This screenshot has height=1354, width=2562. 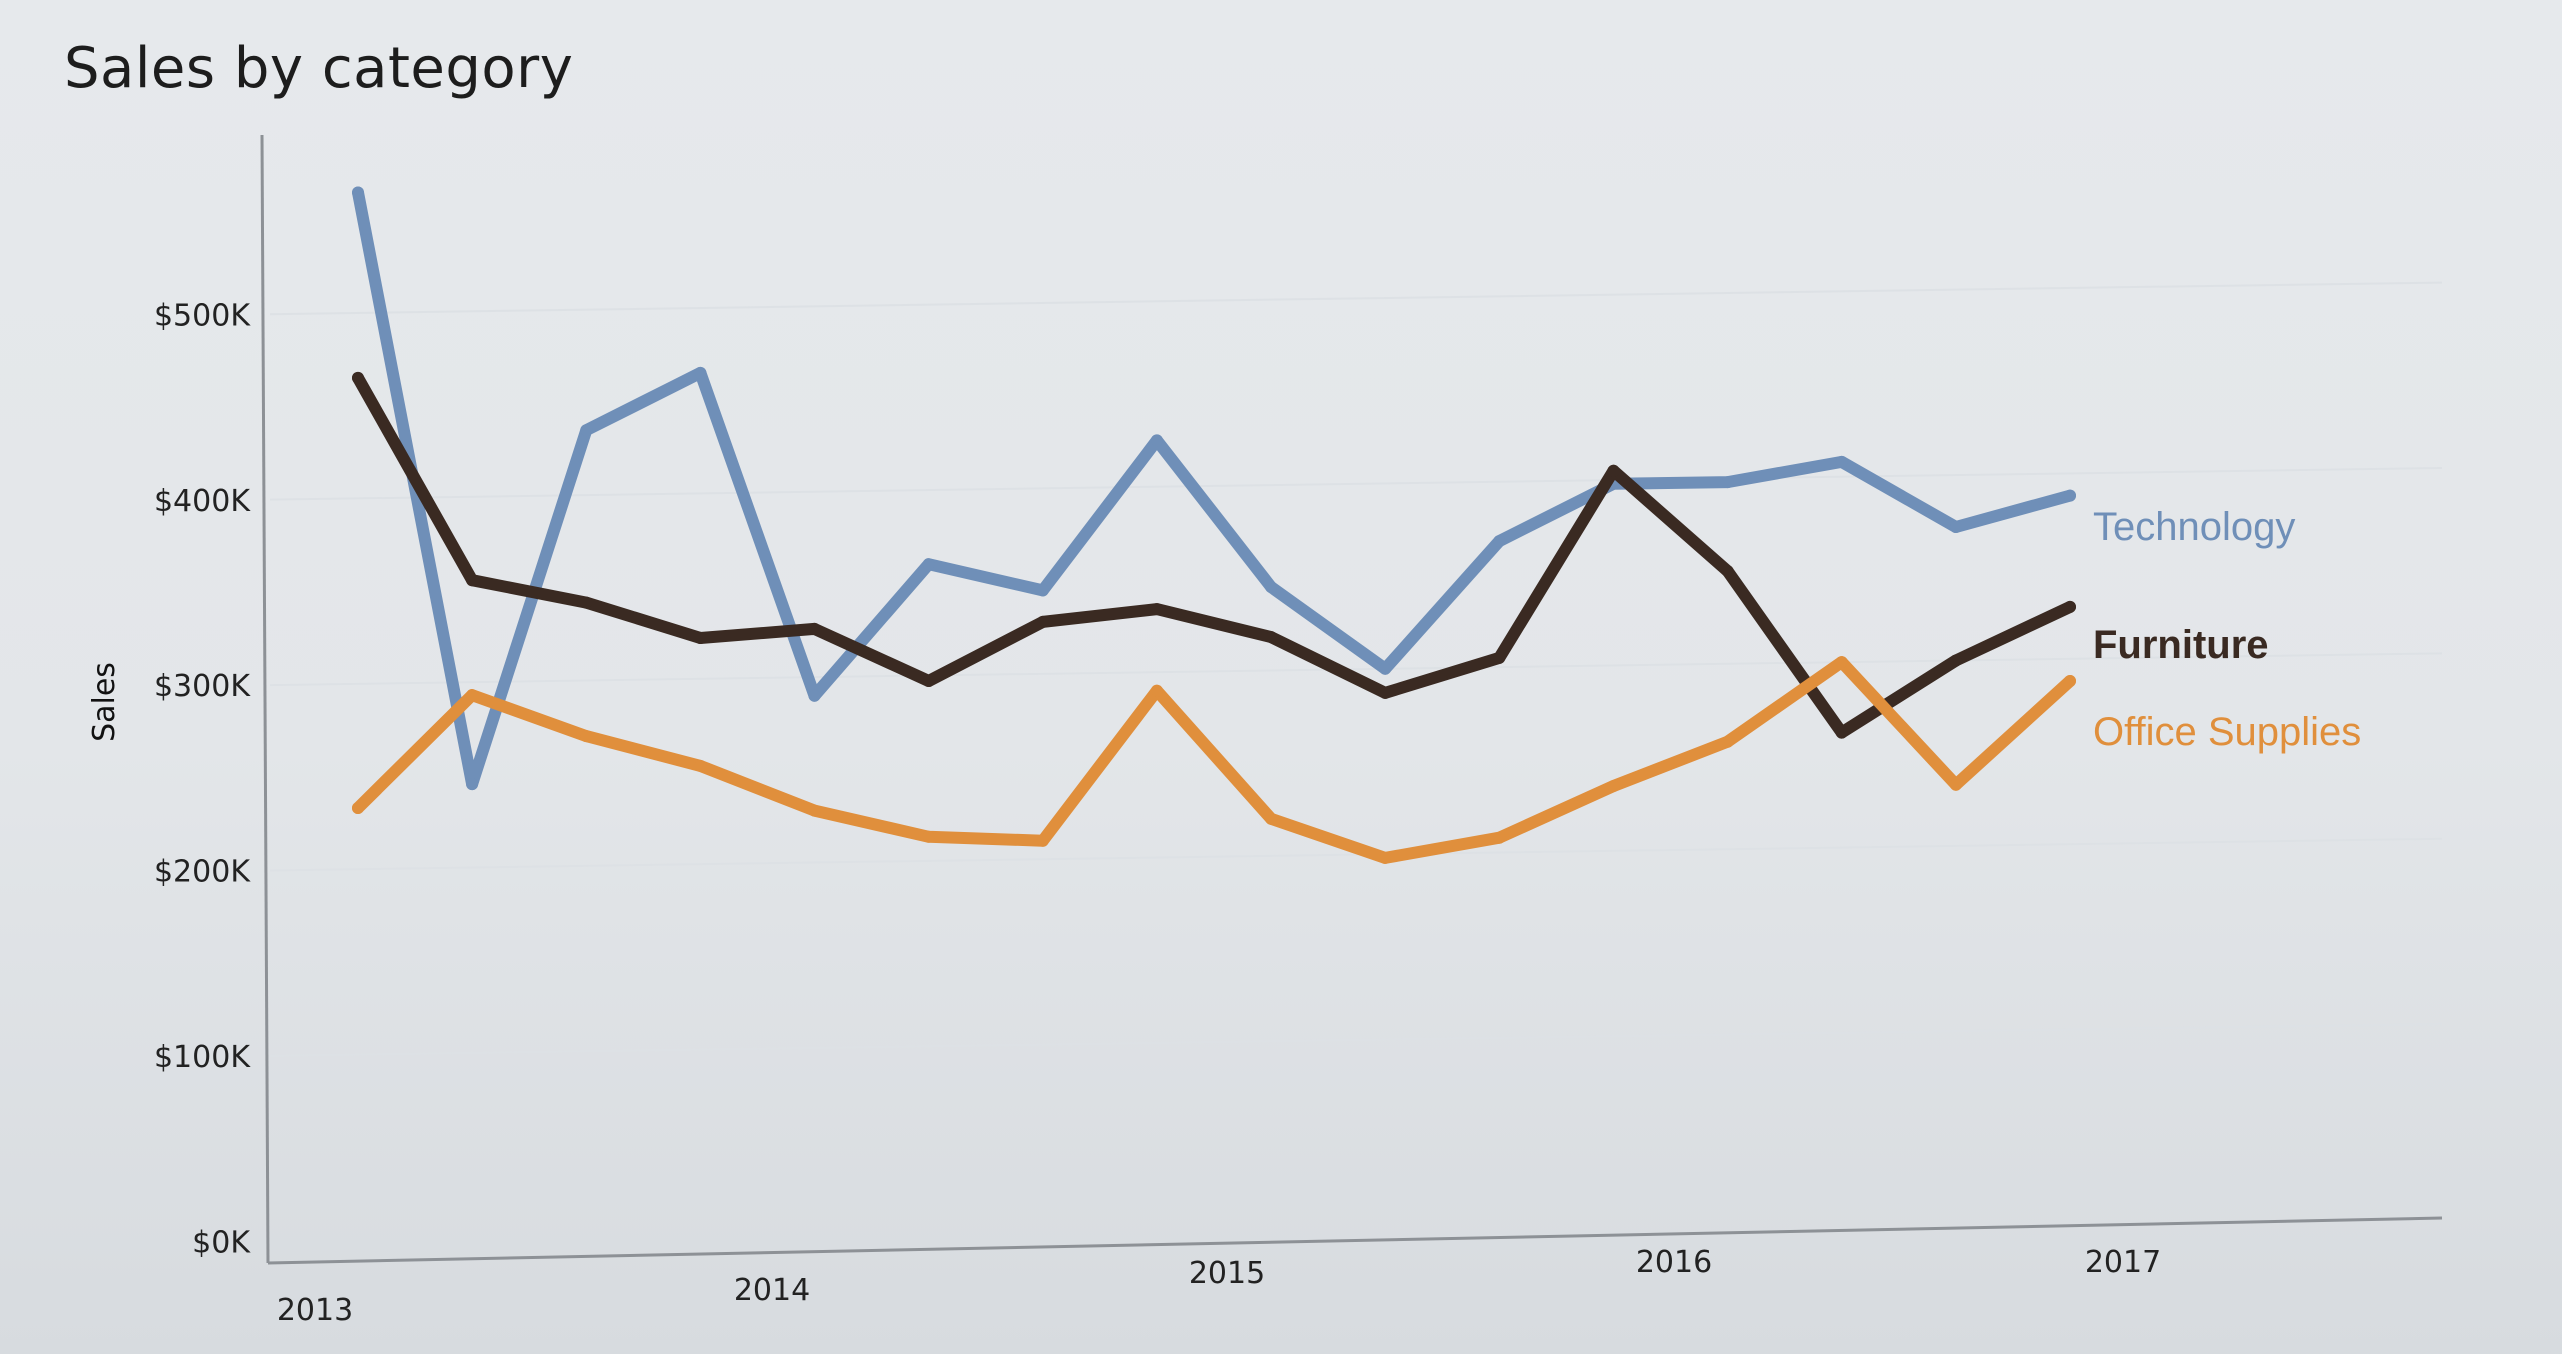 What do you see at coordinates (202, 501) in the screenshot?
I see `y-tick-label: $400K` at bounding box center [202, 501].